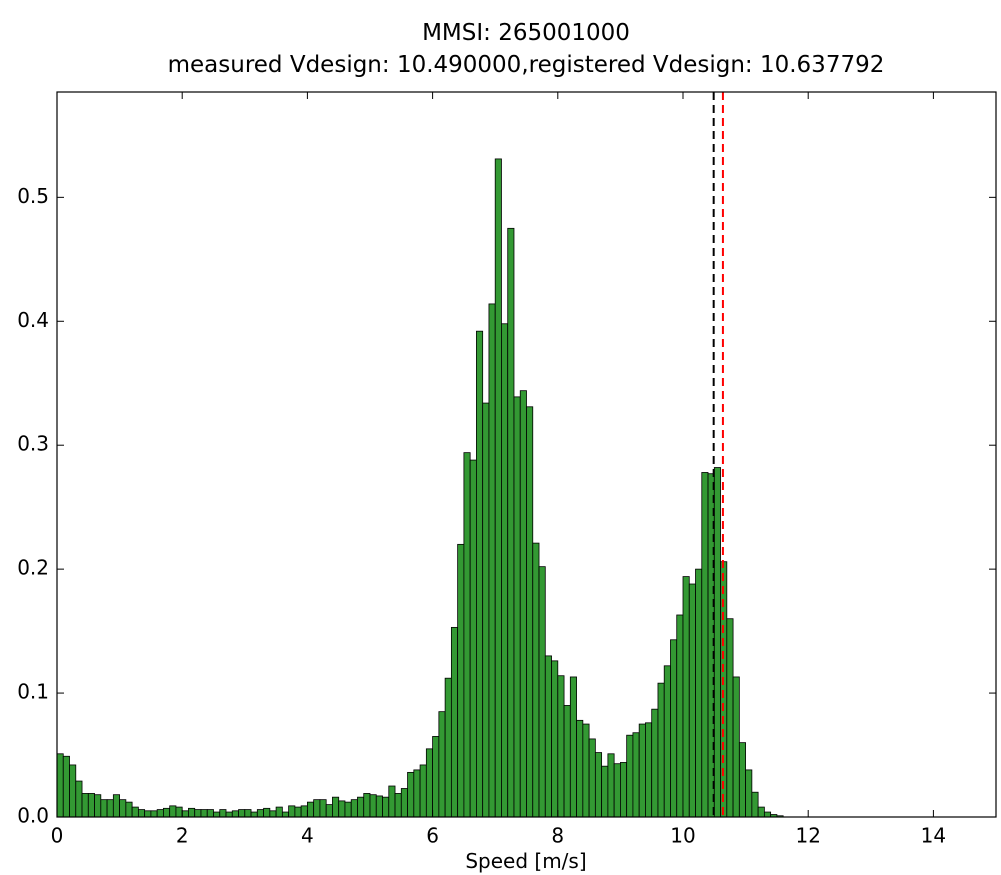  What do you see at coordinates (682, 836) in the screenshot?
I see `x-tick-label: 10` at bounding box center [682, 836].